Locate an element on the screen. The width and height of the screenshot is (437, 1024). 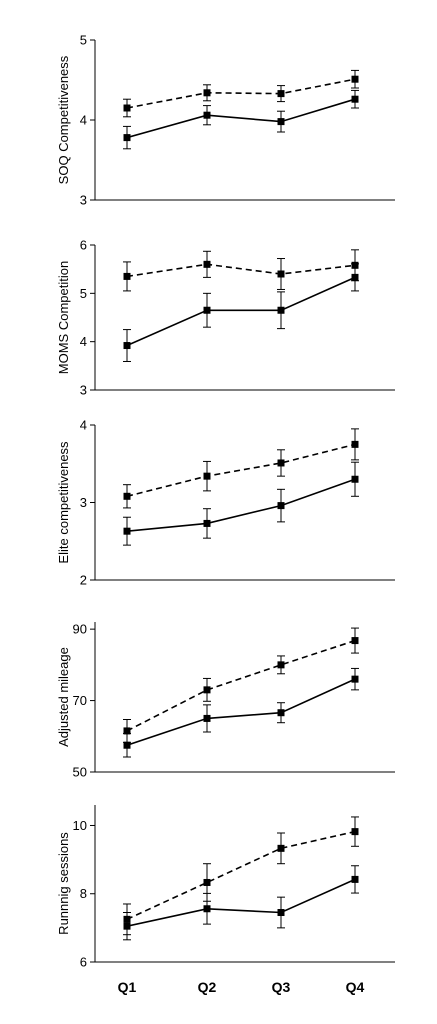
x-tick-label: Q1 is located at coordinates (127, 987).